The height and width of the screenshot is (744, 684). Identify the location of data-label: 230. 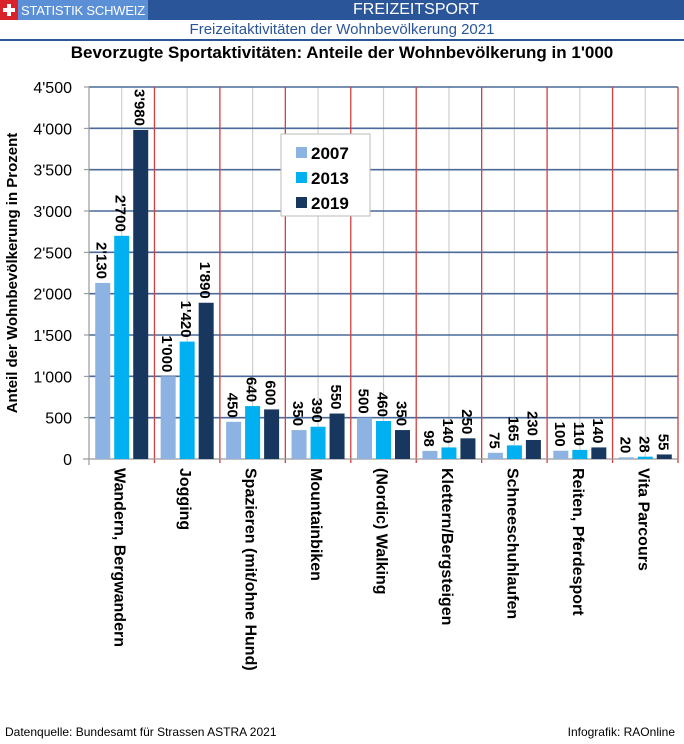
(531, 423).